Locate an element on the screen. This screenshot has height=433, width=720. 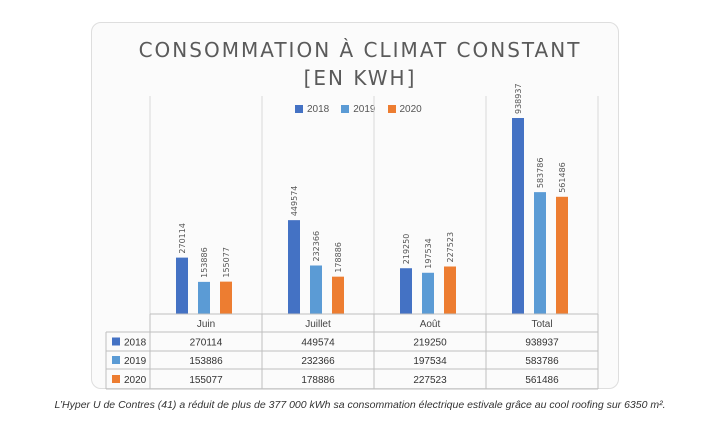
legend-item-2018: 2018 is located at coordinates (312, 109).